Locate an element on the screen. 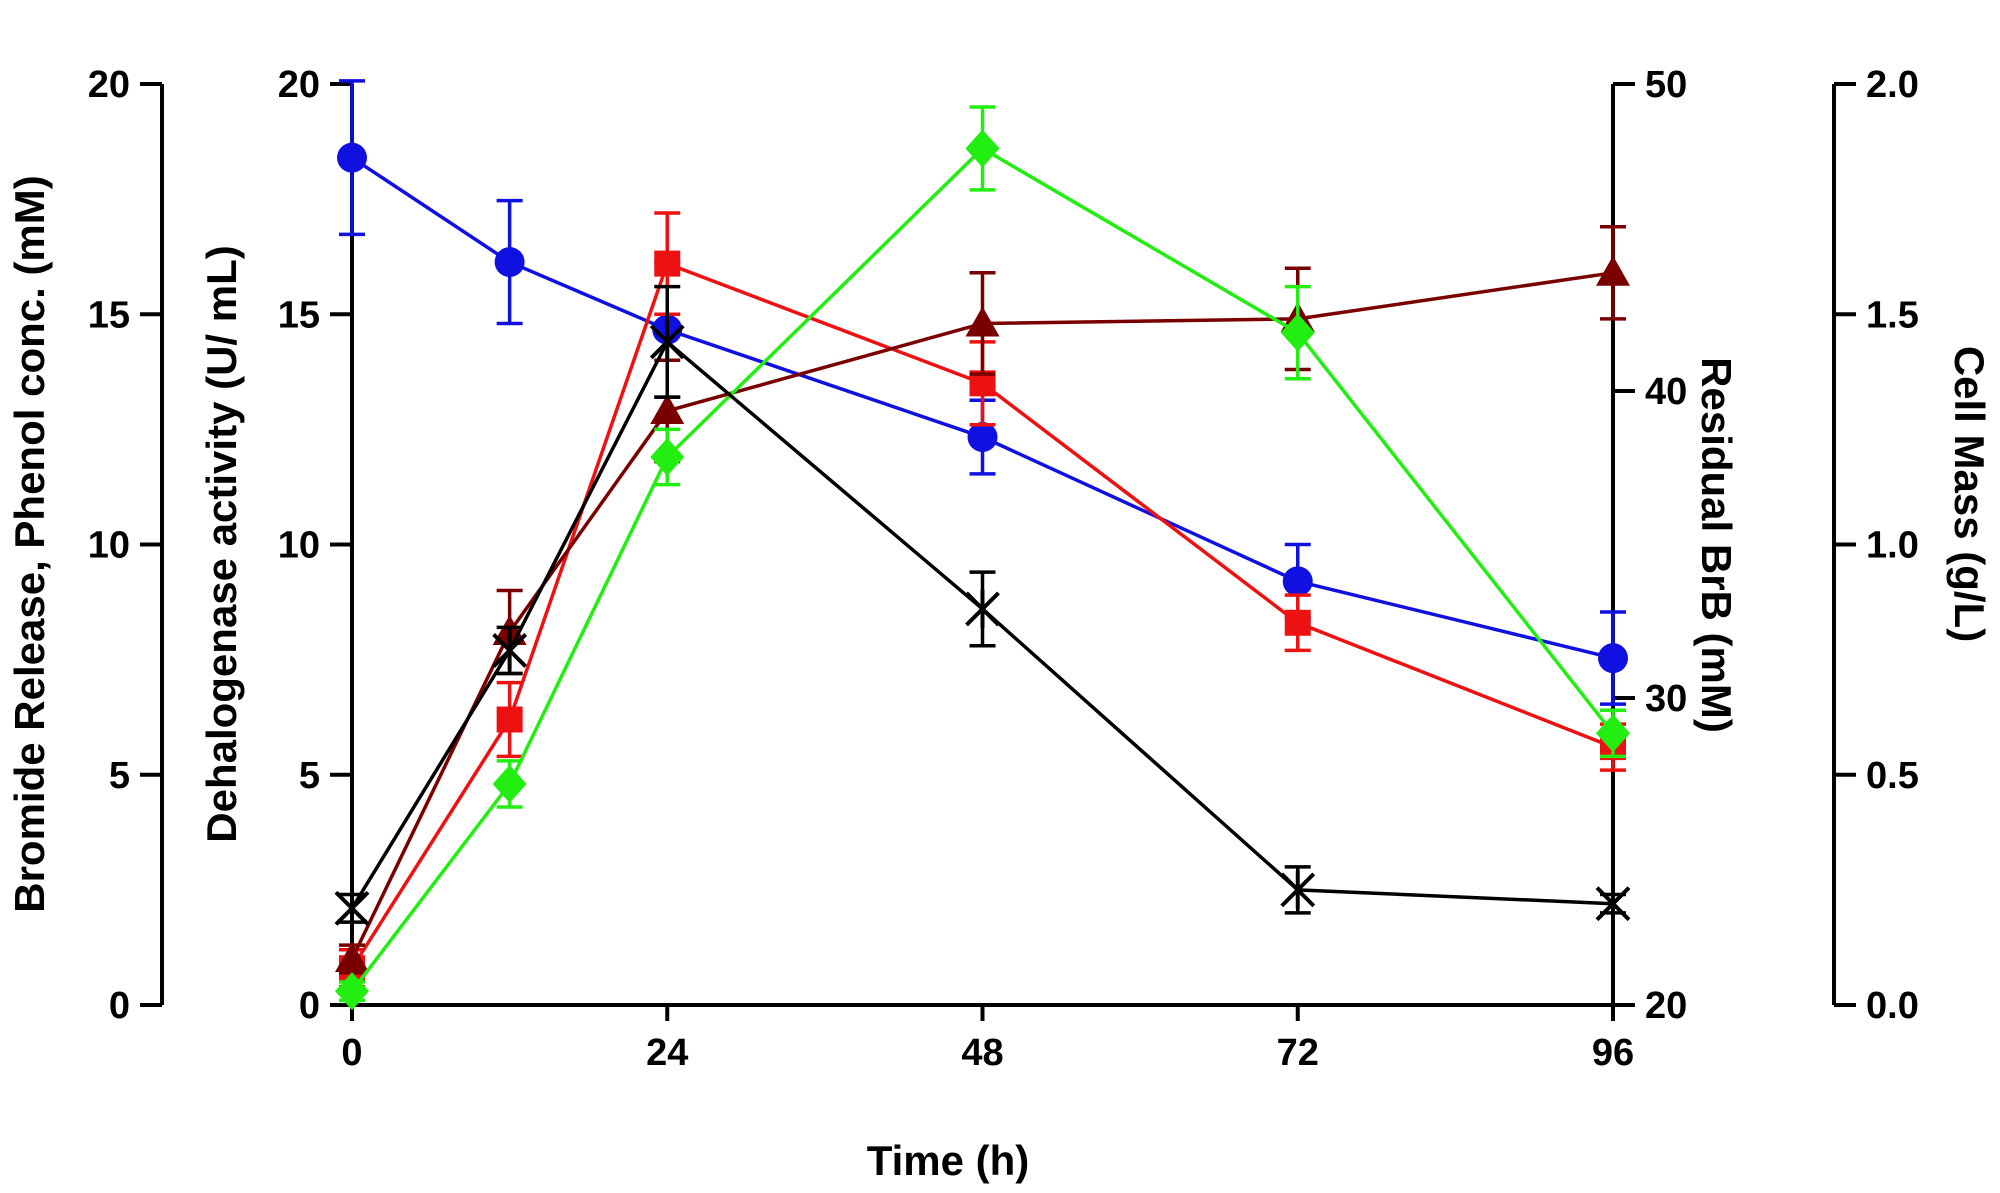 The height and width of the screenshot is (1193, 2000). x-tick-label: 0 is located at coordinates (351, 1053).